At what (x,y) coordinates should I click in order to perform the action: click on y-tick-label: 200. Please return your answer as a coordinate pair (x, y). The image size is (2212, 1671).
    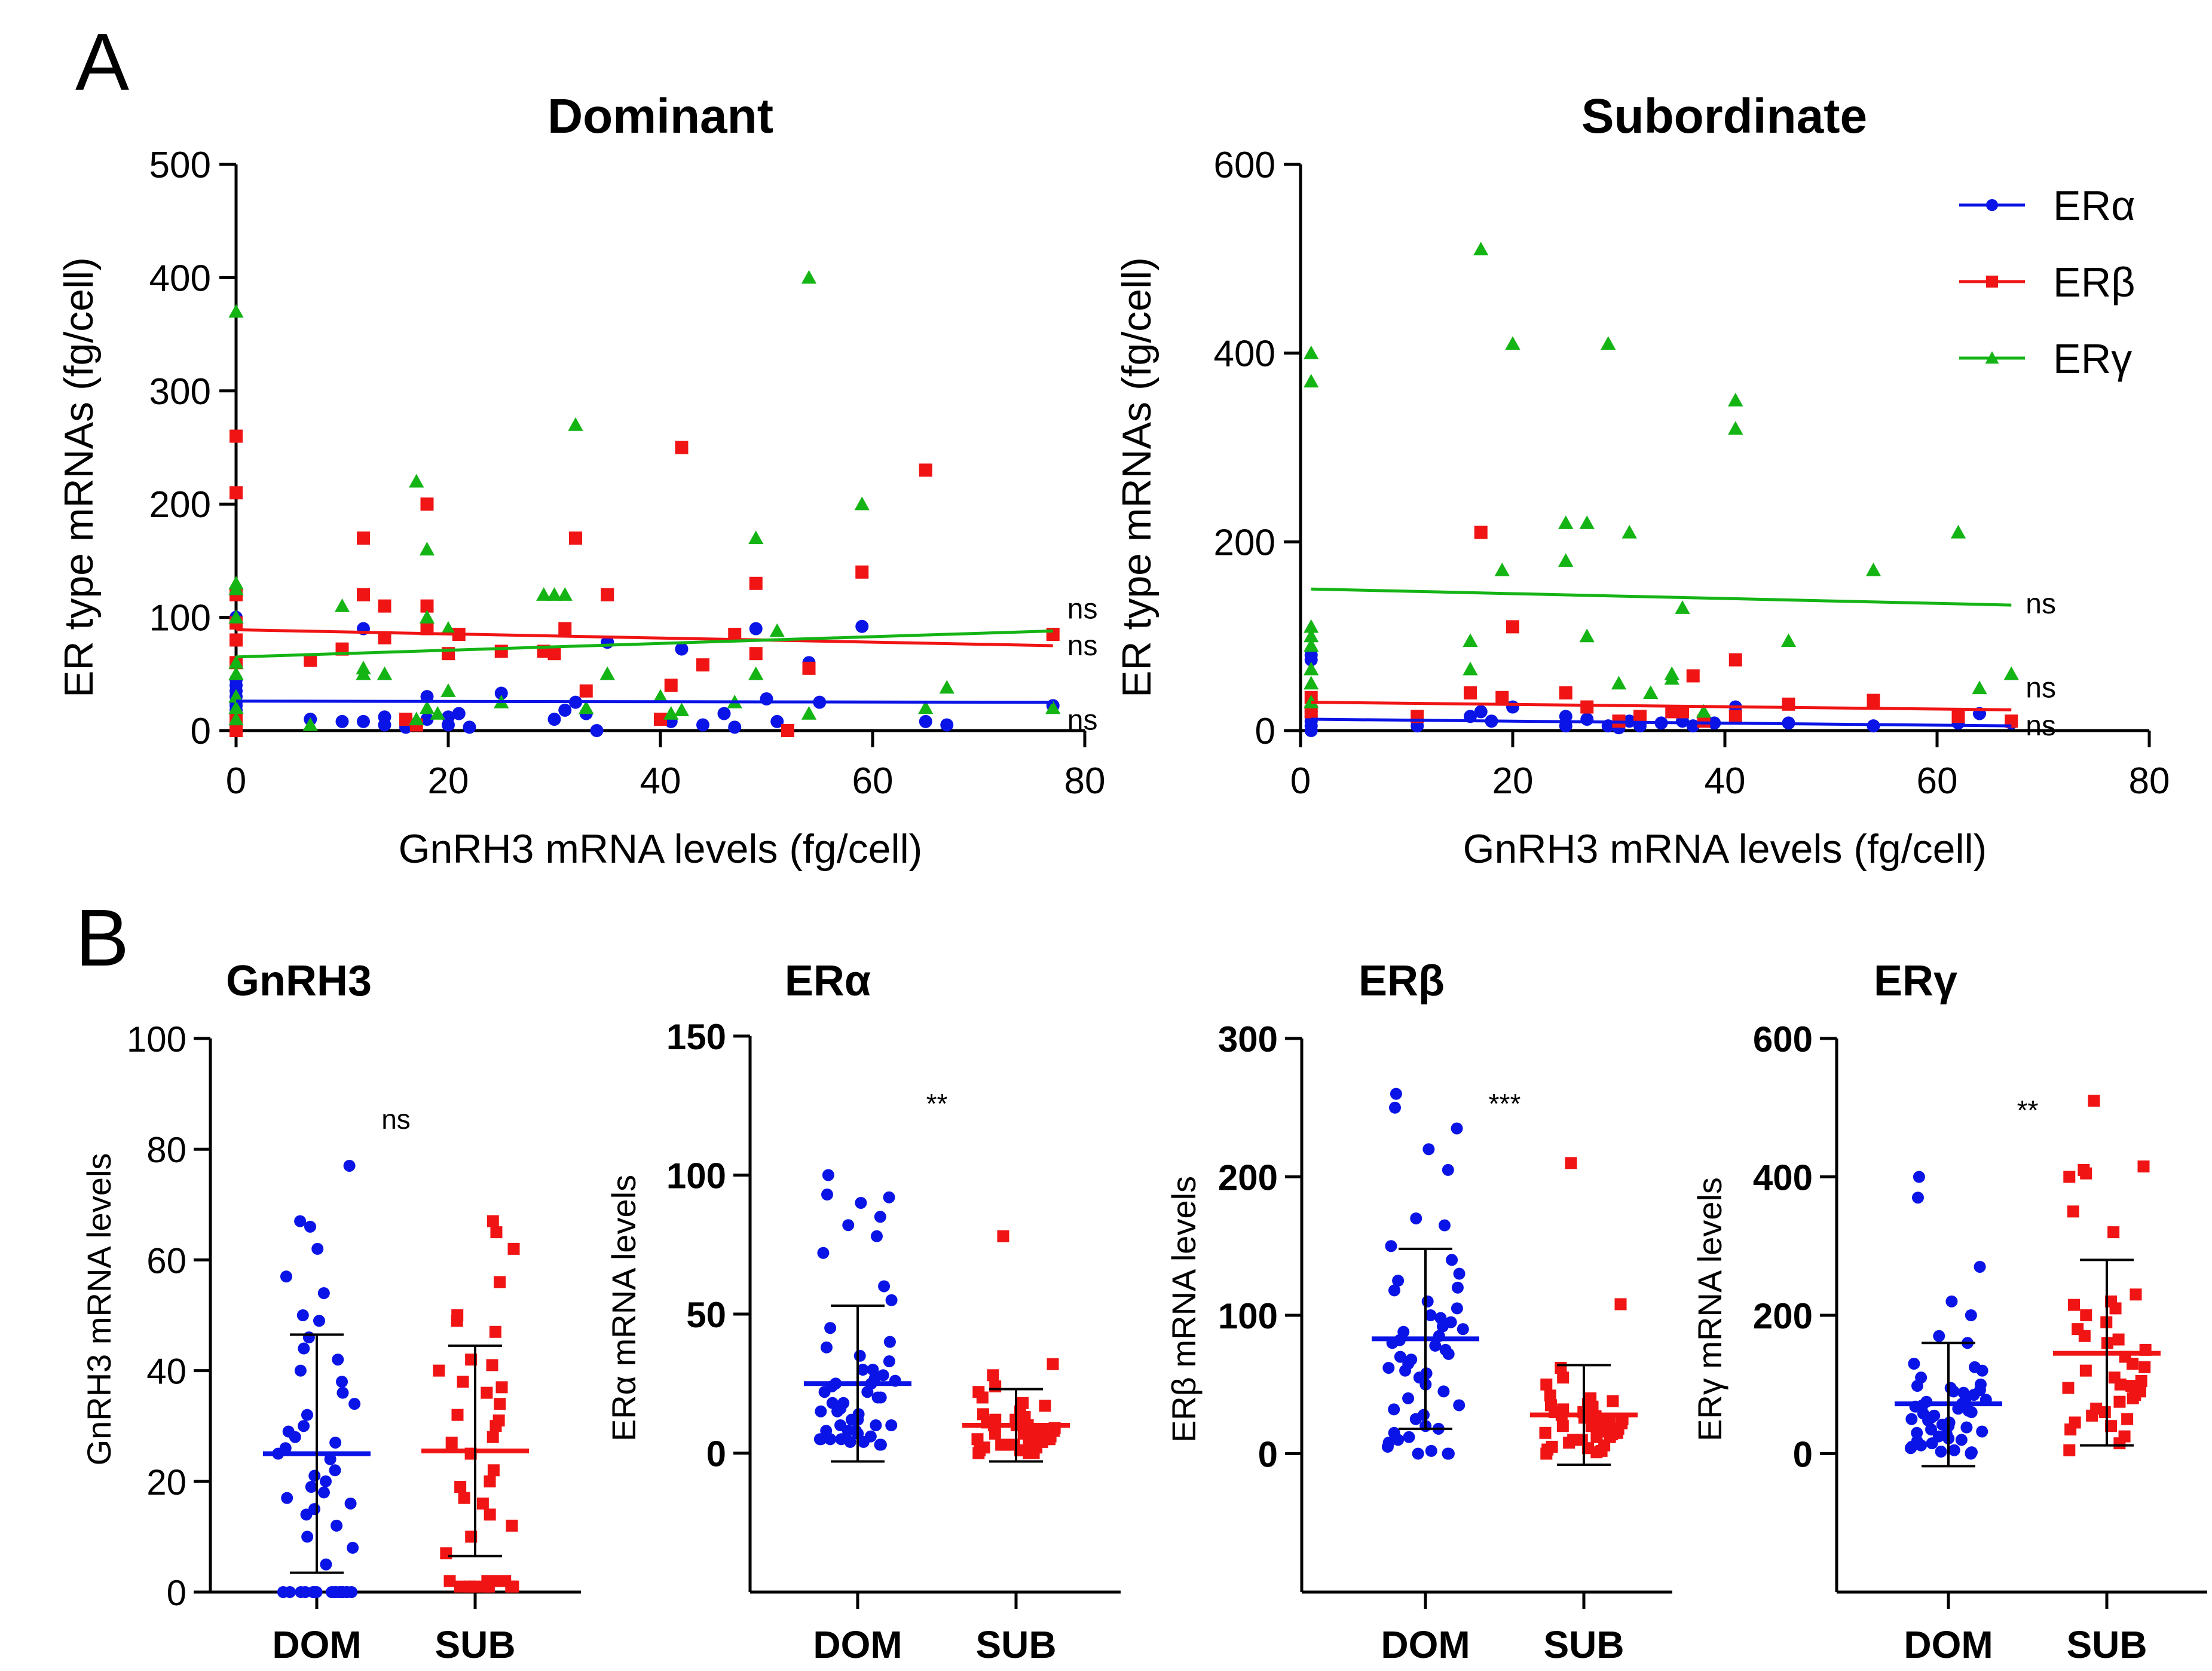
    Looking at the image, I should click on (1783, 1316).